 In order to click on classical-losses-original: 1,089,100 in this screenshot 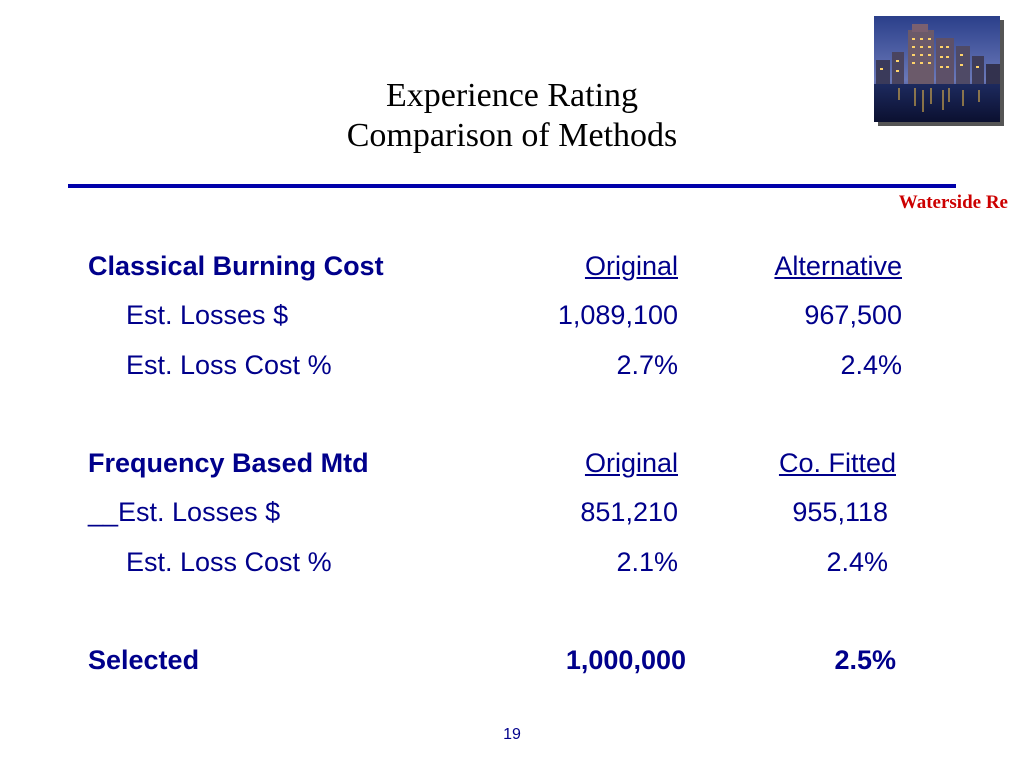, I will do `click(617, 315)`.